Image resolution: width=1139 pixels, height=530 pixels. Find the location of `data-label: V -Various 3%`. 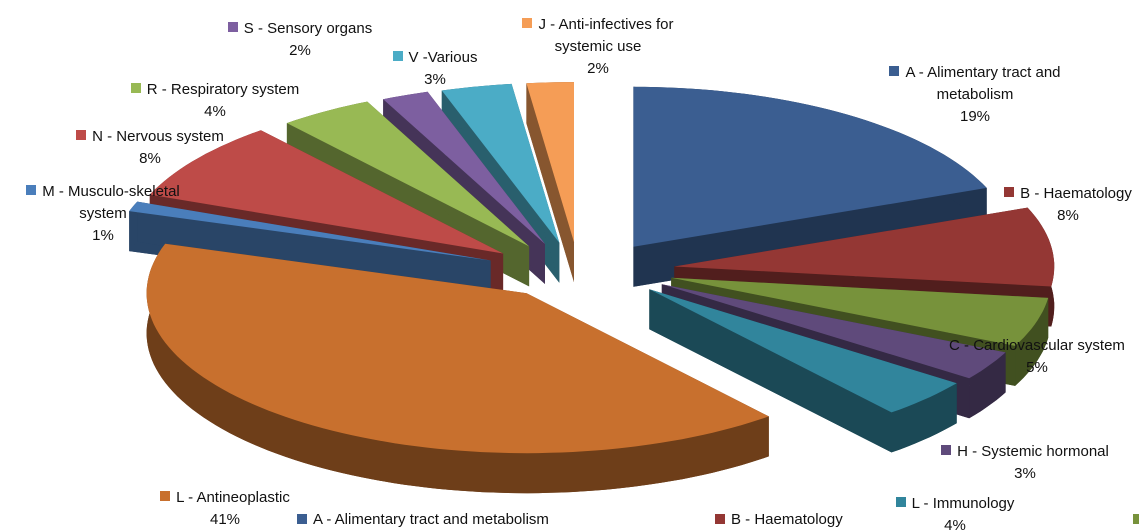

data-label: V -Various 3% is located at coordinates (435, 69).